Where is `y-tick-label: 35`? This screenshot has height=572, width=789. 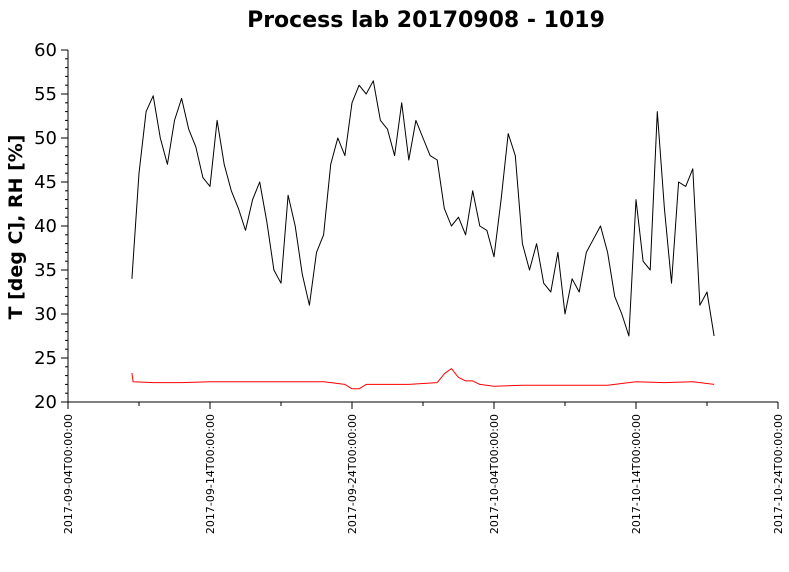 y-tick-label: 35 is located at coordinates (45, 270).